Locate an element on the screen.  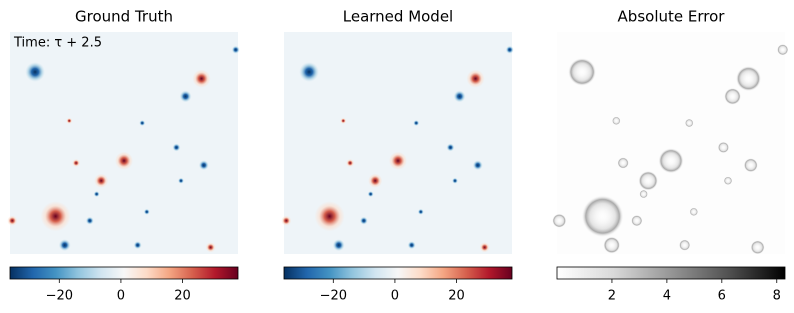
annotation: Time: τ + 2.5 is located at coordinates (57, 43).